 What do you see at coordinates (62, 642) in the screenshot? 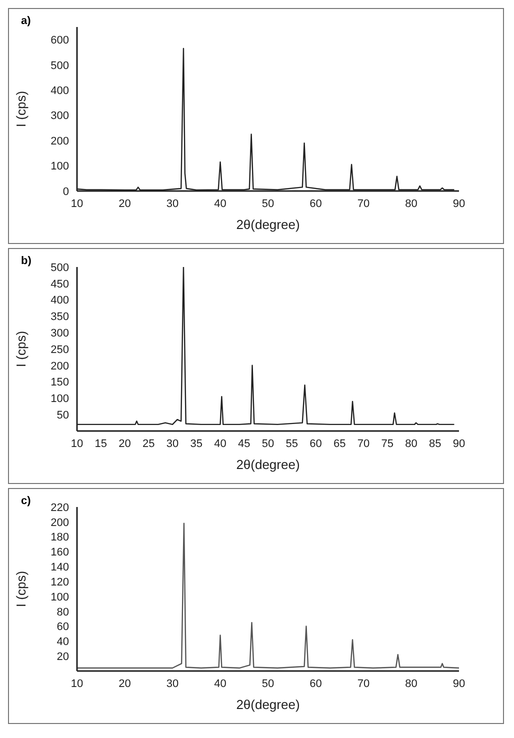
I see `y-tick-label: 40` at bounding box center [62, 642].